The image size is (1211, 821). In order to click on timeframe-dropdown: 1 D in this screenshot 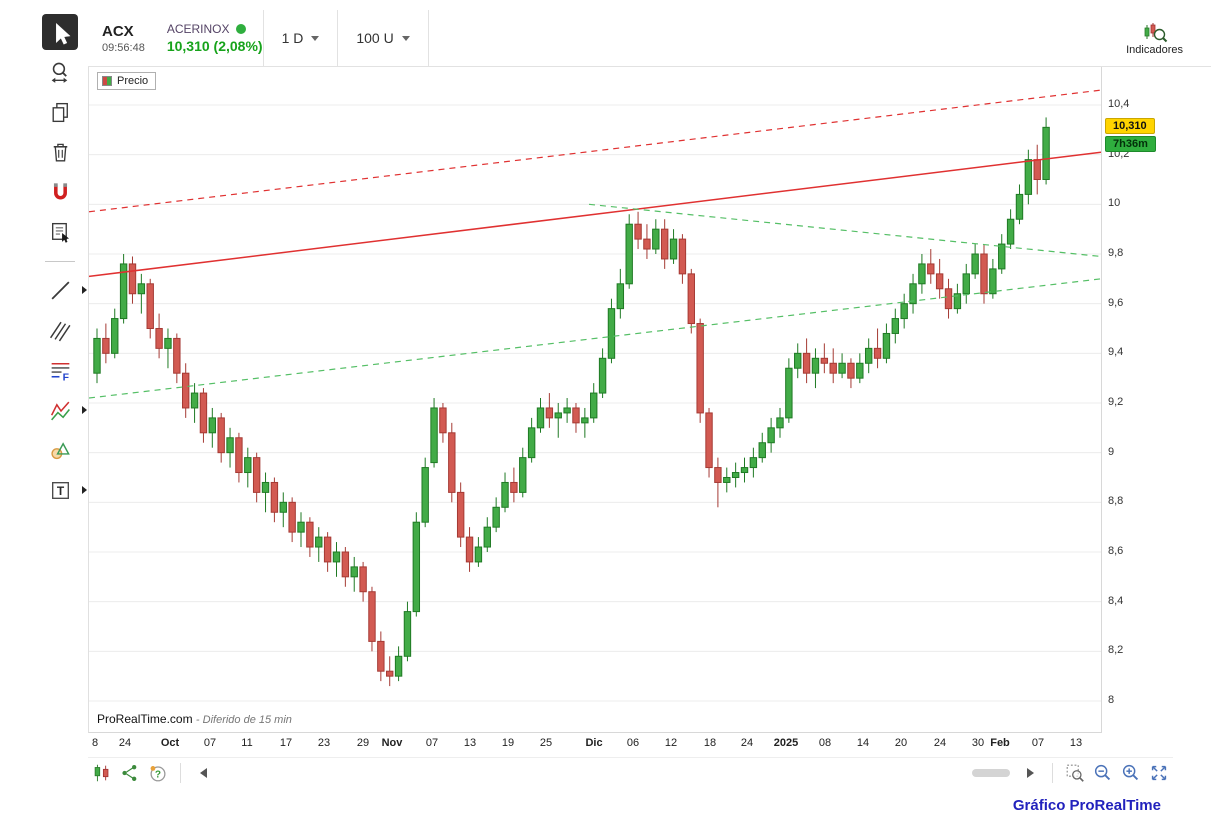, I will do `click(300, 38)`.